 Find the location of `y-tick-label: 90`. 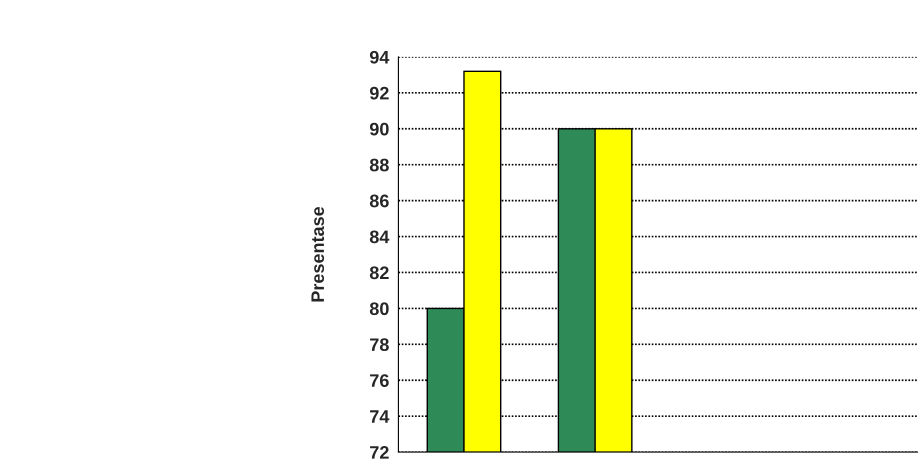

y-tick-label: 90 is located at coordinates (379, 129).